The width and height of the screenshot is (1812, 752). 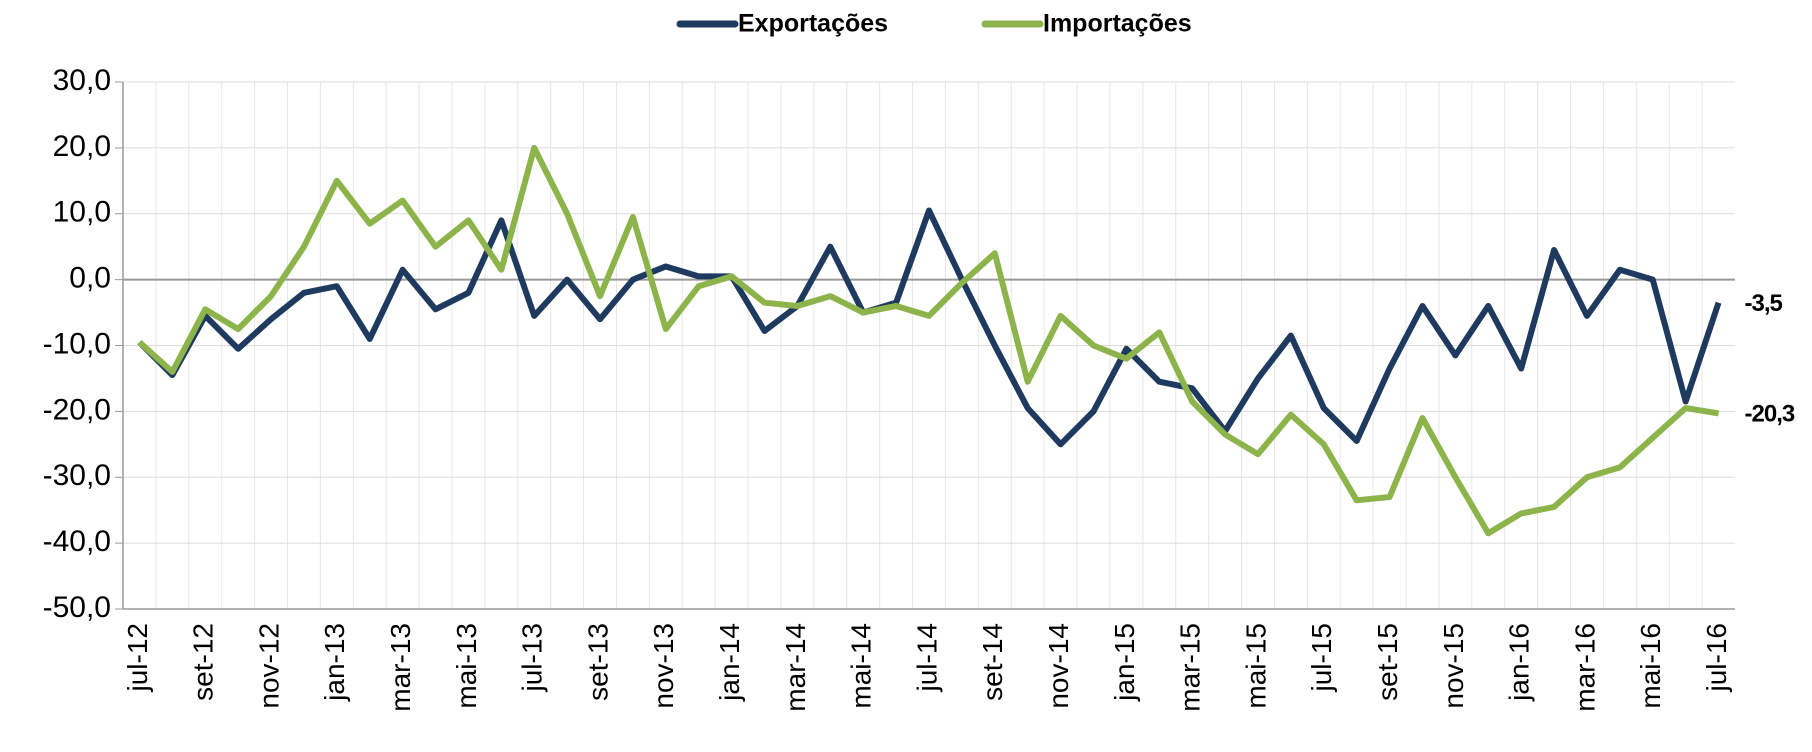 What do you see at coordinates (1716, 657) in the screenshot?
I see `x-tick-label: jul-16` at bounding box center [1716, 657].